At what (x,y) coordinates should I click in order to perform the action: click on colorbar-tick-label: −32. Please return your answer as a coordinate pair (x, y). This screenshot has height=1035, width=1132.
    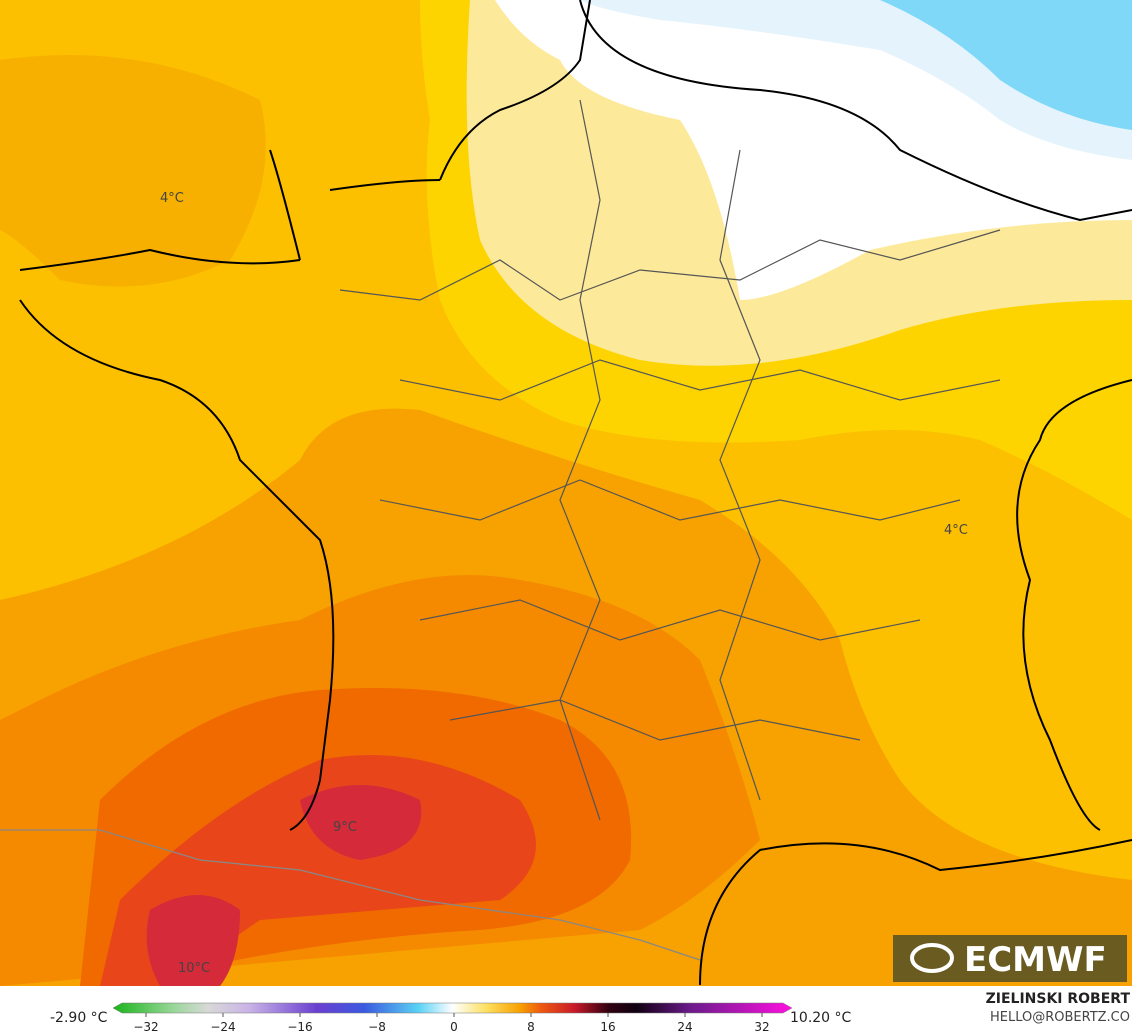
    Looking at the image, I should click on (145, 1027).